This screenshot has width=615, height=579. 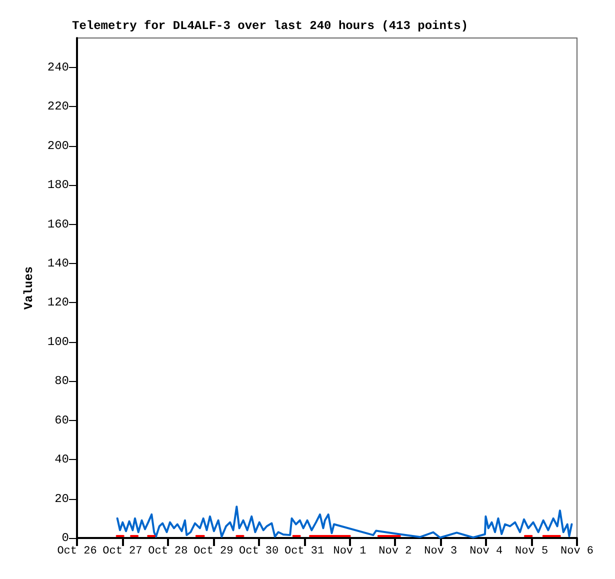 What do you see at coordinates (61, 420) in the screenshot?
I see `y-tick-label: 60` at bounding box center [61, 420].